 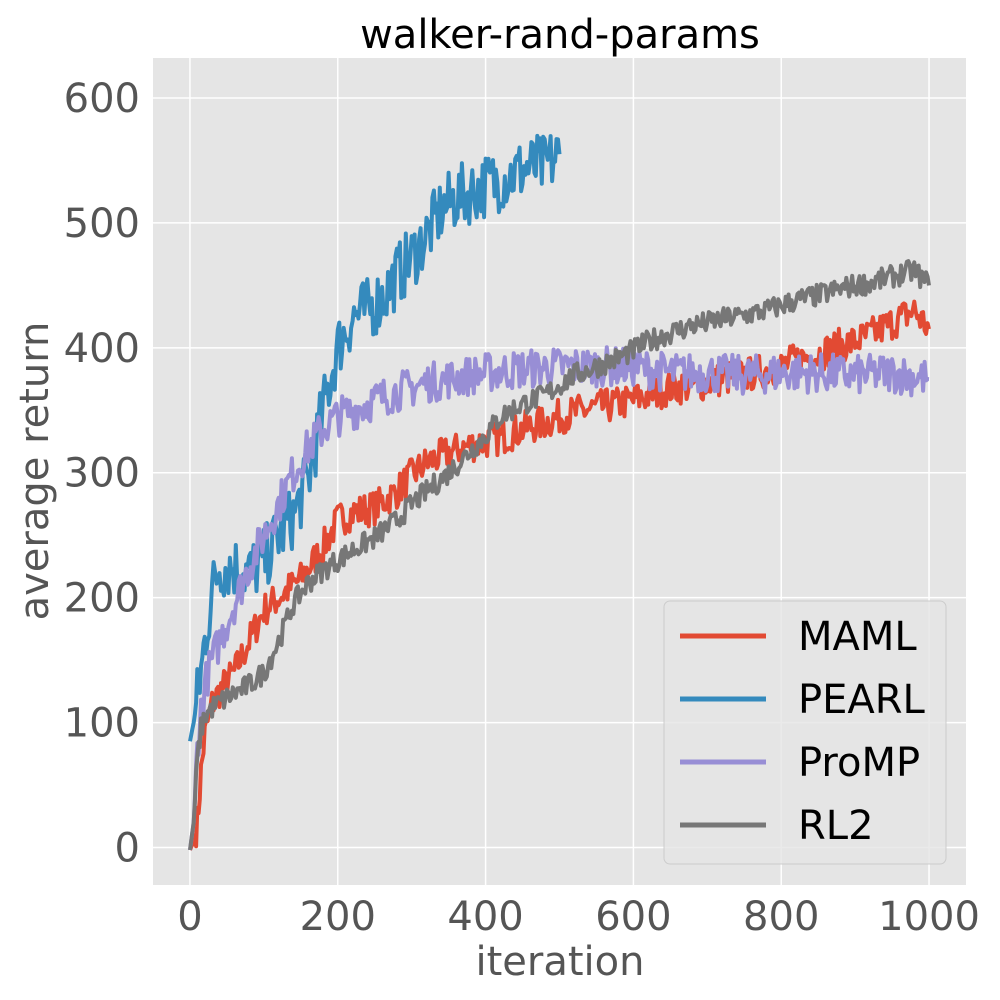 I want to click on x-tick-label: 400, so click(x=485, y=917).